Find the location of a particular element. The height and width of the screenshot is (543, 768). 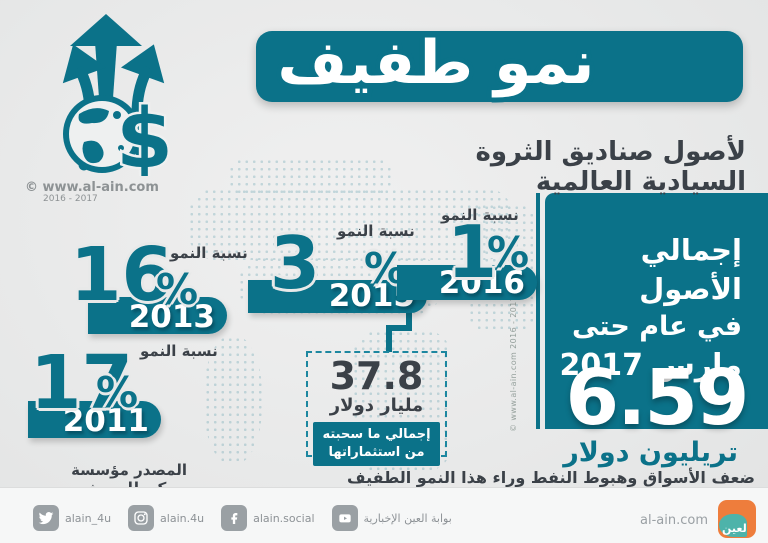

growth-arrows-globe-icon: $ is located at coordinates (100, 100).